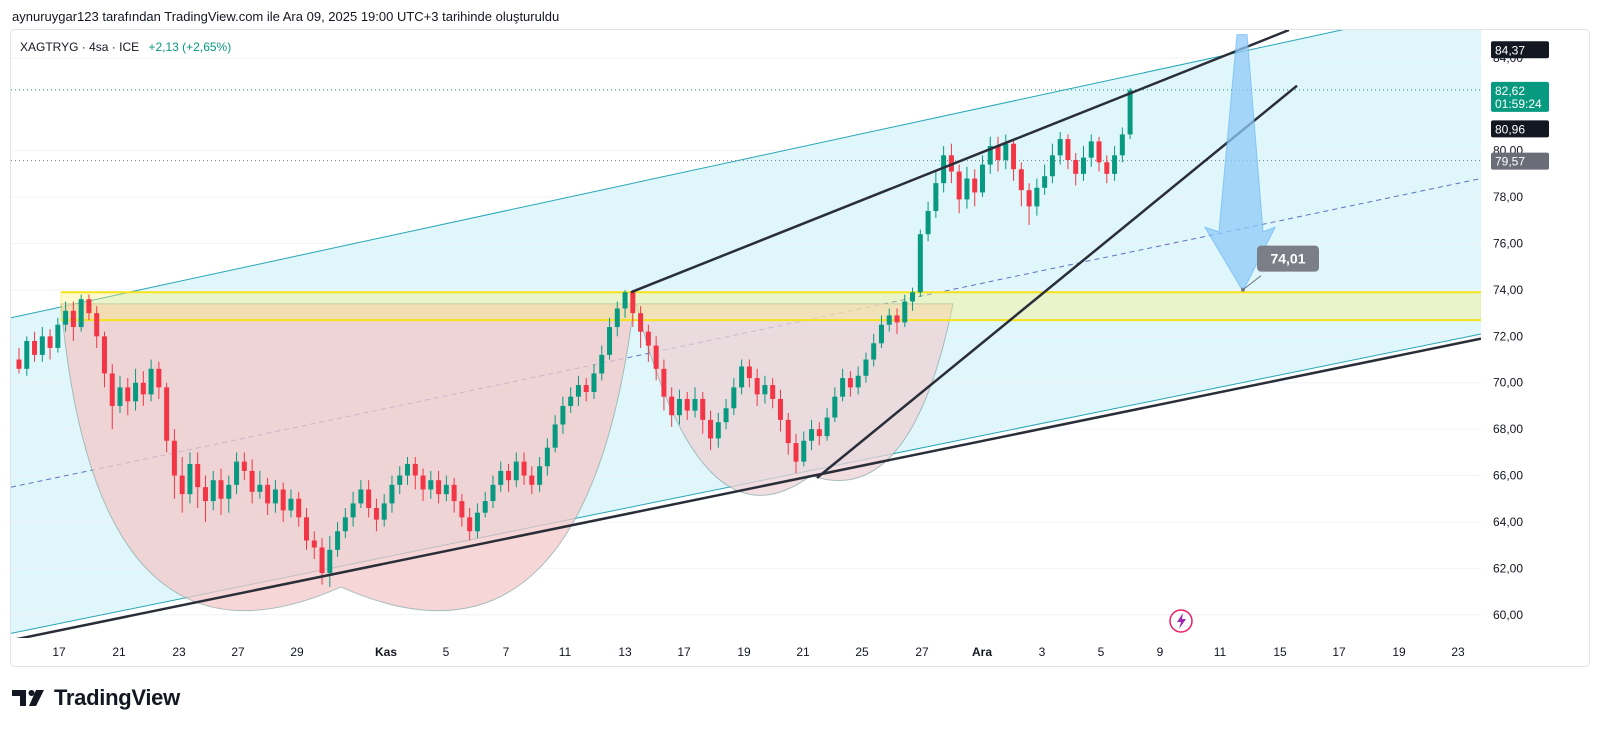 This screenshot has height=745, width=1600. What do you see at coordinates (803, 652) in the screenshot?
I see `x-tick-label: 21` at bounding box center [803, 652].